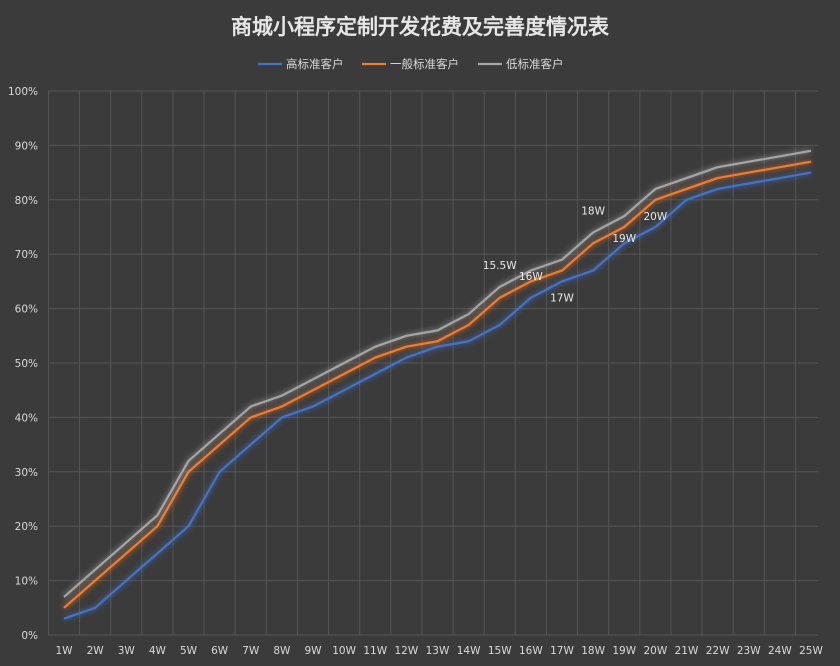 Image resolution: width=840 pixels, height=666 pixels. What do you see at coordinates (424, 64) in the screenshot?
I see `legend-entry: 一般标准客户` at bounding box center [424, 64].